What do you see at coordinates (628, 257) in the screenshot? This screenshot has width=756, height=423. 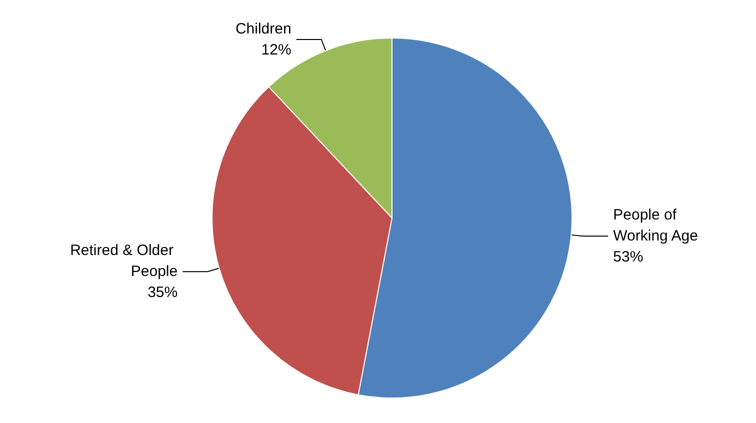 I see `data-label: 53%` at bounding box center [628, 257].